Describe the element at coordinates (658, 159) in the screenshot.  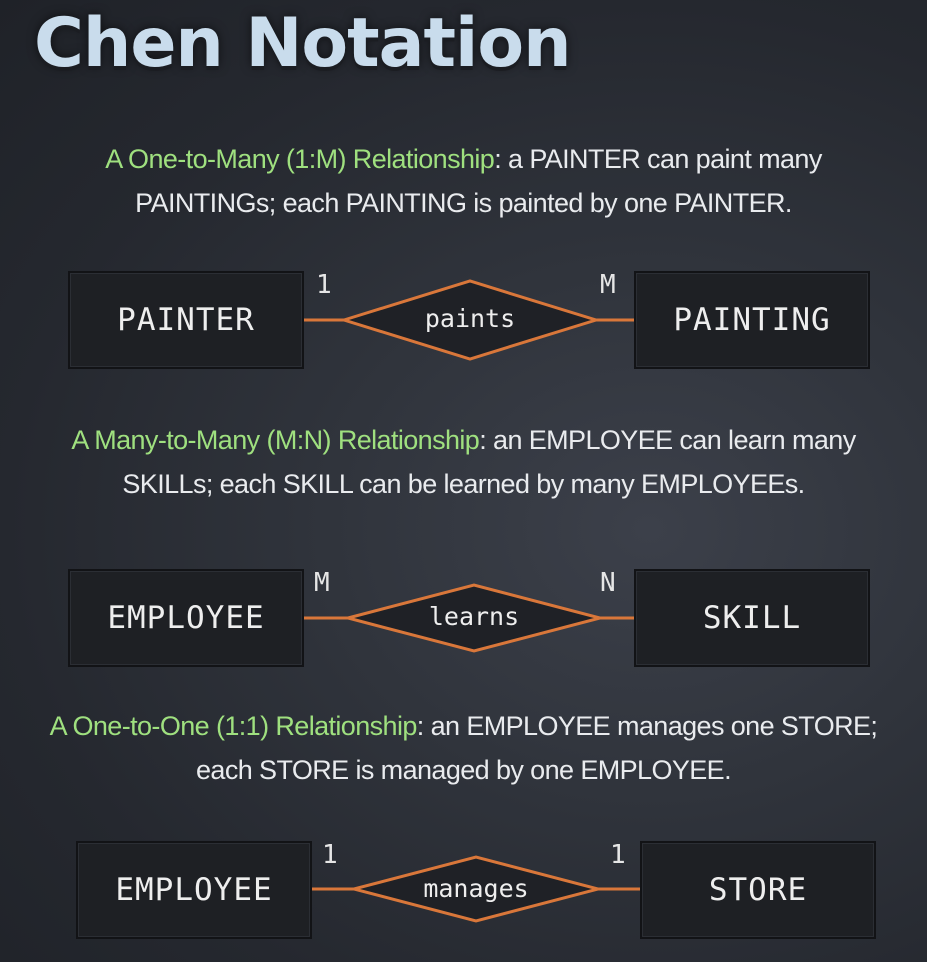
I see `description-rest: : a PAINTER can paint many` at that location.